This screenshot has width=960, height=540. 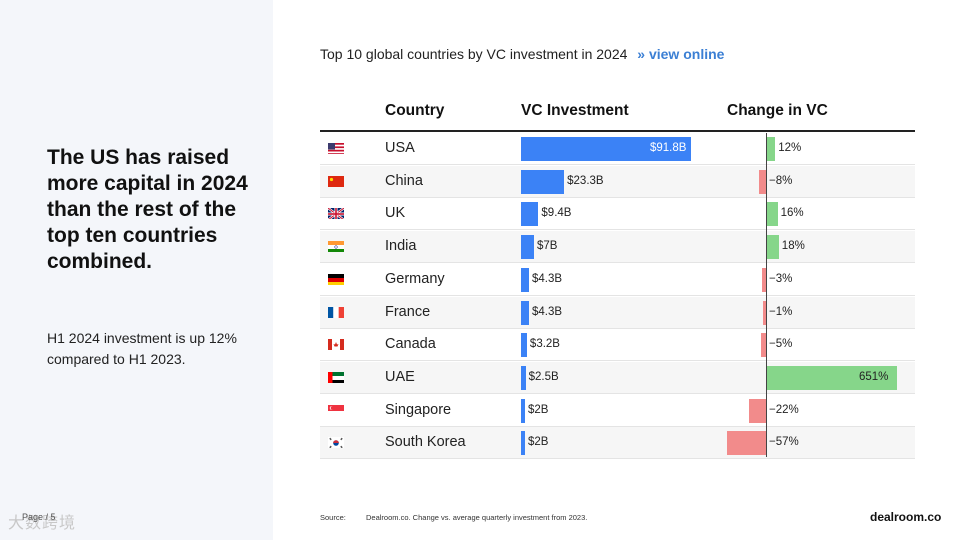 I want to click on ca-flag-icon, so click(x=336, y=344).